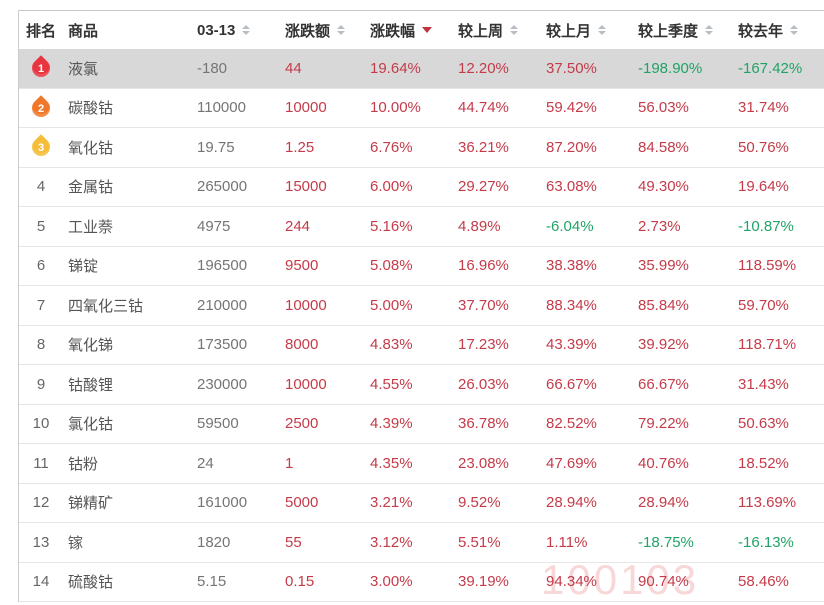 The height and width of the screenshot is (605, 824). Describe the element at coordinates (91, 109) in the screenshot. I see `commodity-name: 碳酸钴` at that location.